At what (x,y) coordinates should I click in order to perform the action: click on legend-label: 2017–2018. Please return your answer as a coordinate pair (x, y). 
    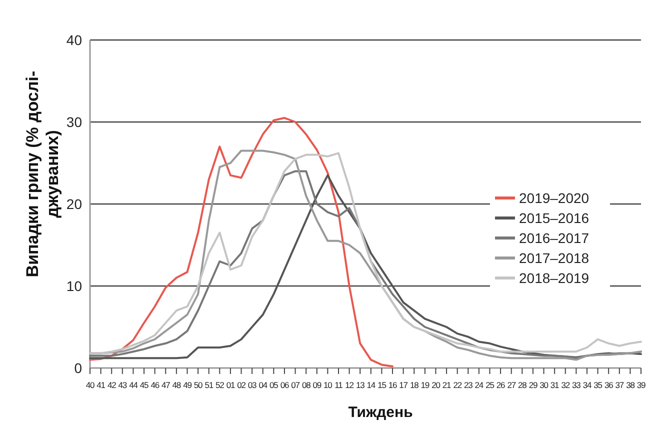
    Looking at the image, I should click on (554, 258).